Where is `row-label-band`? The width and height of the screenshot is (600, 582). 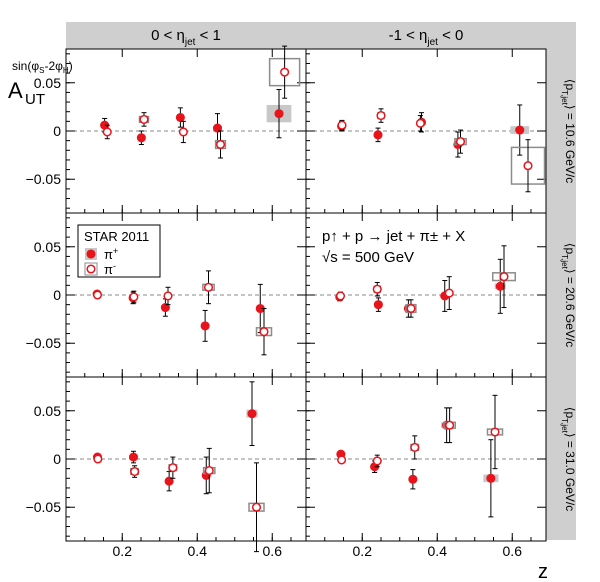
row-label-band is located at coordinates (561, 281).